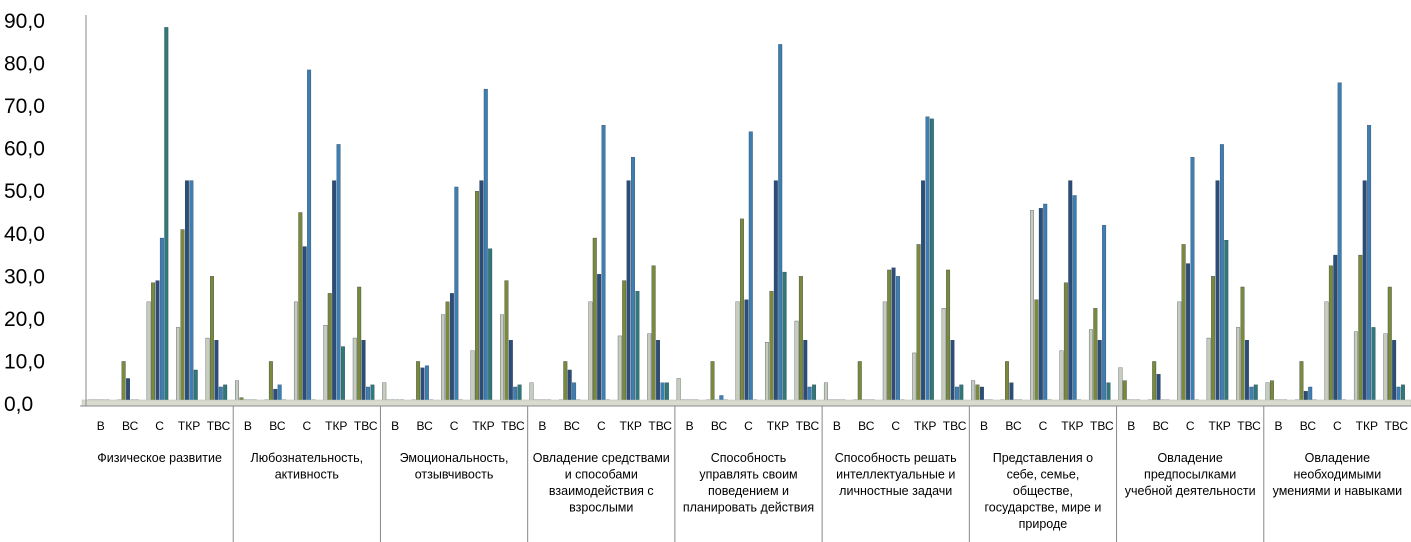 The width and height of the screenshot is (1411, 542). I want to click on bar: 88.5, so click(166, 216).